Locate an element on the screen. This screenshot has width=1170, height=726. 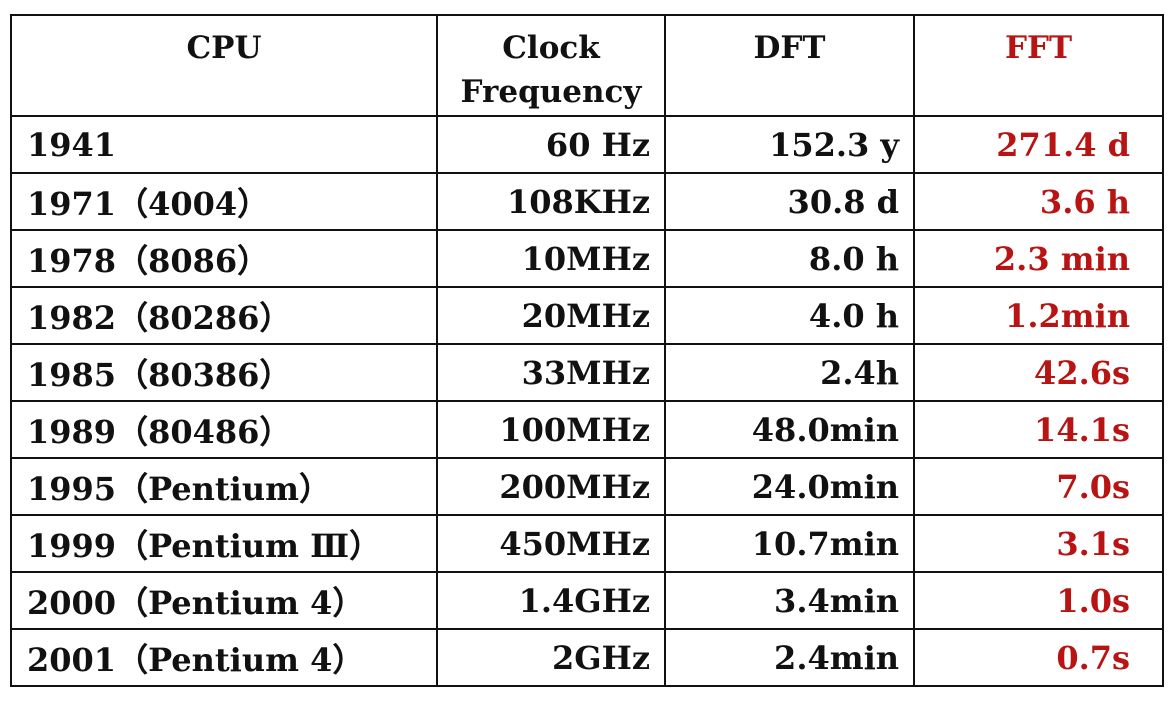
header-row: CPU Clock Frequency DFT FFT is located at coordinates (587, 65).